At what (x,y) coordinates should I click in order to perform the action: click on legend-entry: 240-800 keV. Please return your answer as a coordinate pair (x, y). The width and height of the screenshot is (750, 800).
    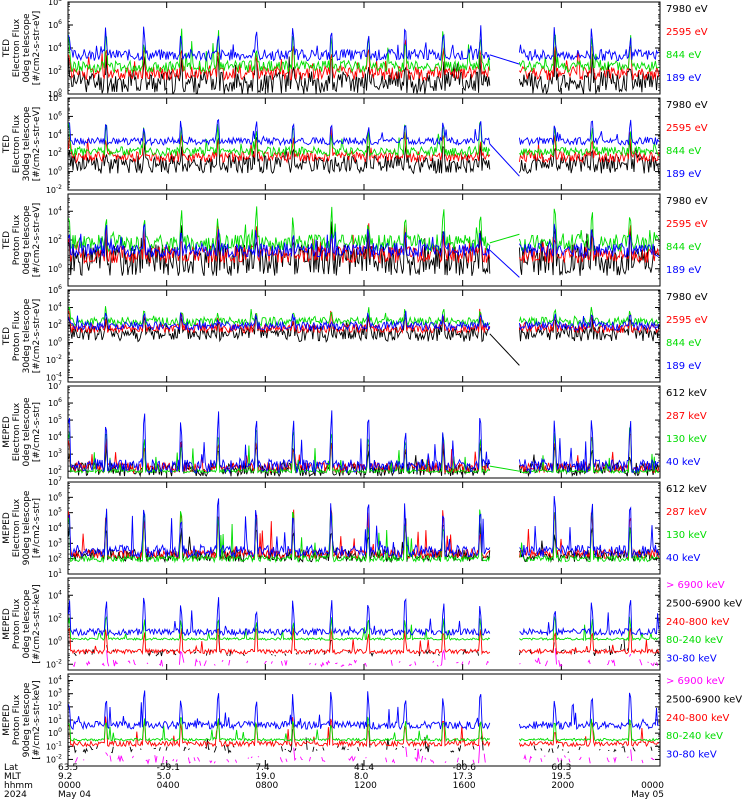
    Looking at the image, I should click on (698, 622).